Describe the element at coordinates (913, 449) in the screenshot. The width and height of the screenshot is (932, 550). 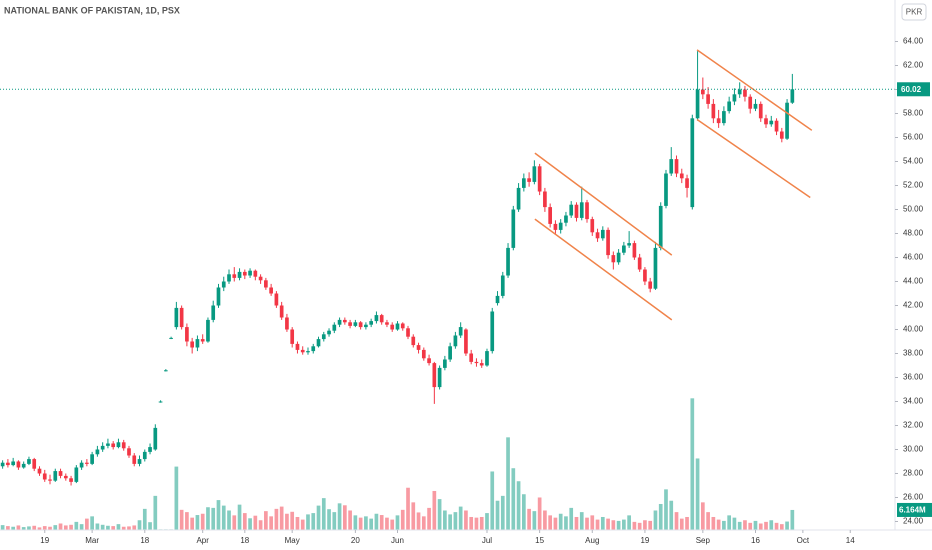
I see `y-tick-label: 30.00` at that location.